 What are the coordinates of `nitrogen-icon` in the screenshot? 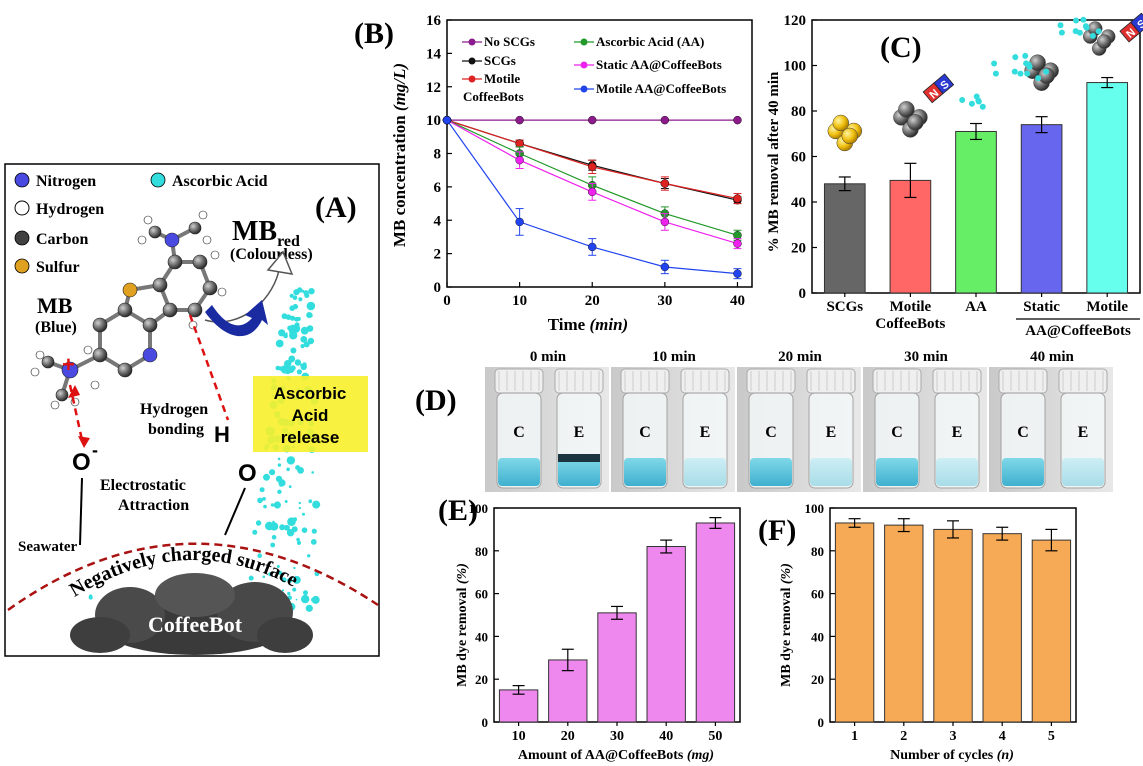 It's located at (22, 180).